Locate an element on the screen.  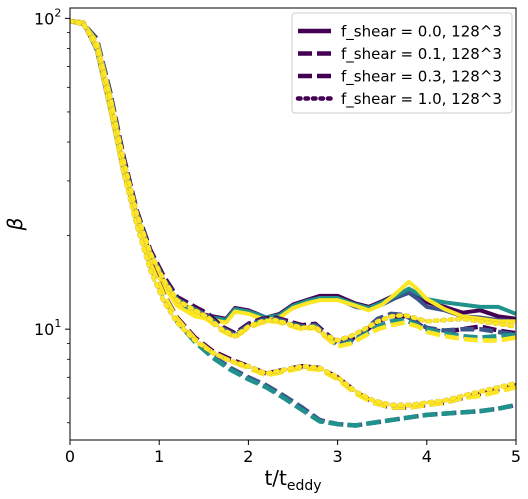
x-axis-label: t/teddy is located at coordinates (292, 480).